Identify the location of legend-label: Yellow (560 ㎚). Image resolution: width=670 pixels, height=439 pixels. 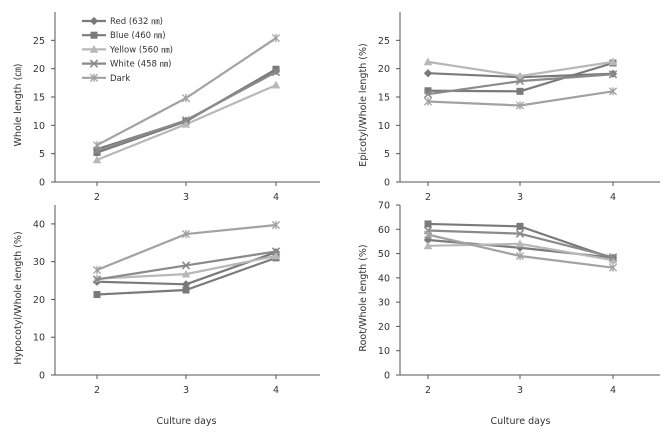
(141, 50).